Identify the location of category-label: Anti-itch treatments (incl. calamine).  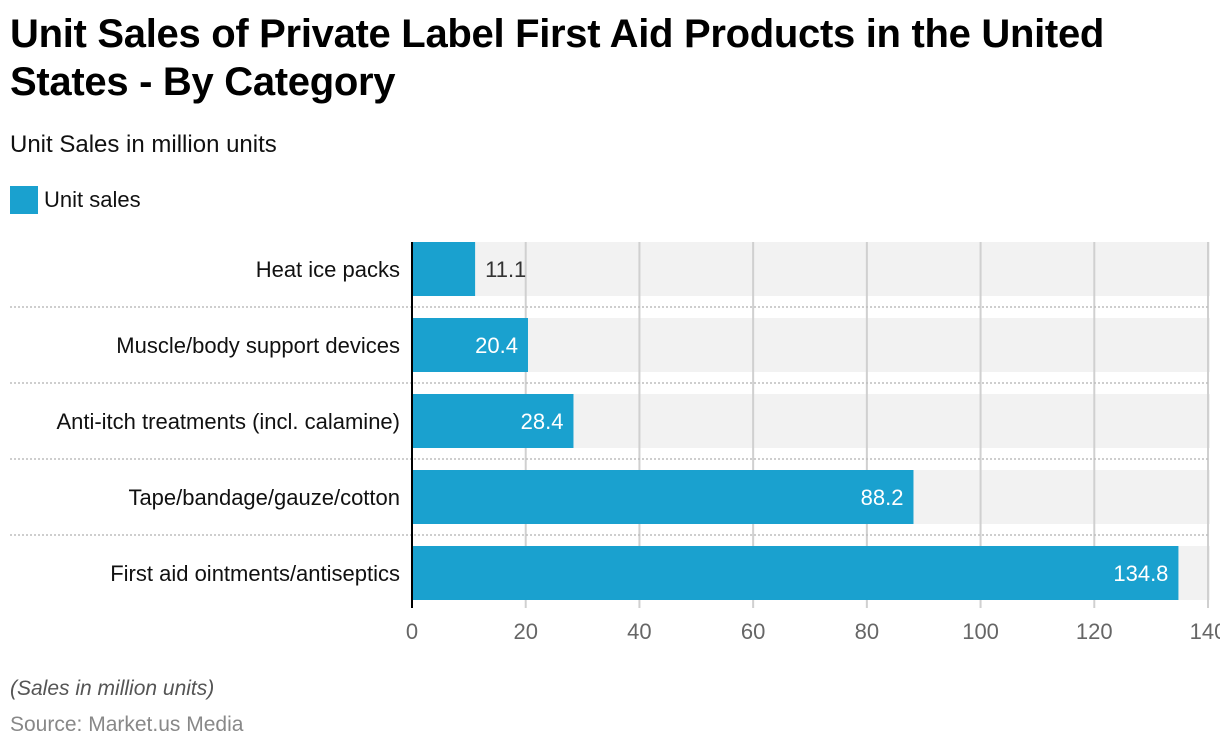
(228, 421).